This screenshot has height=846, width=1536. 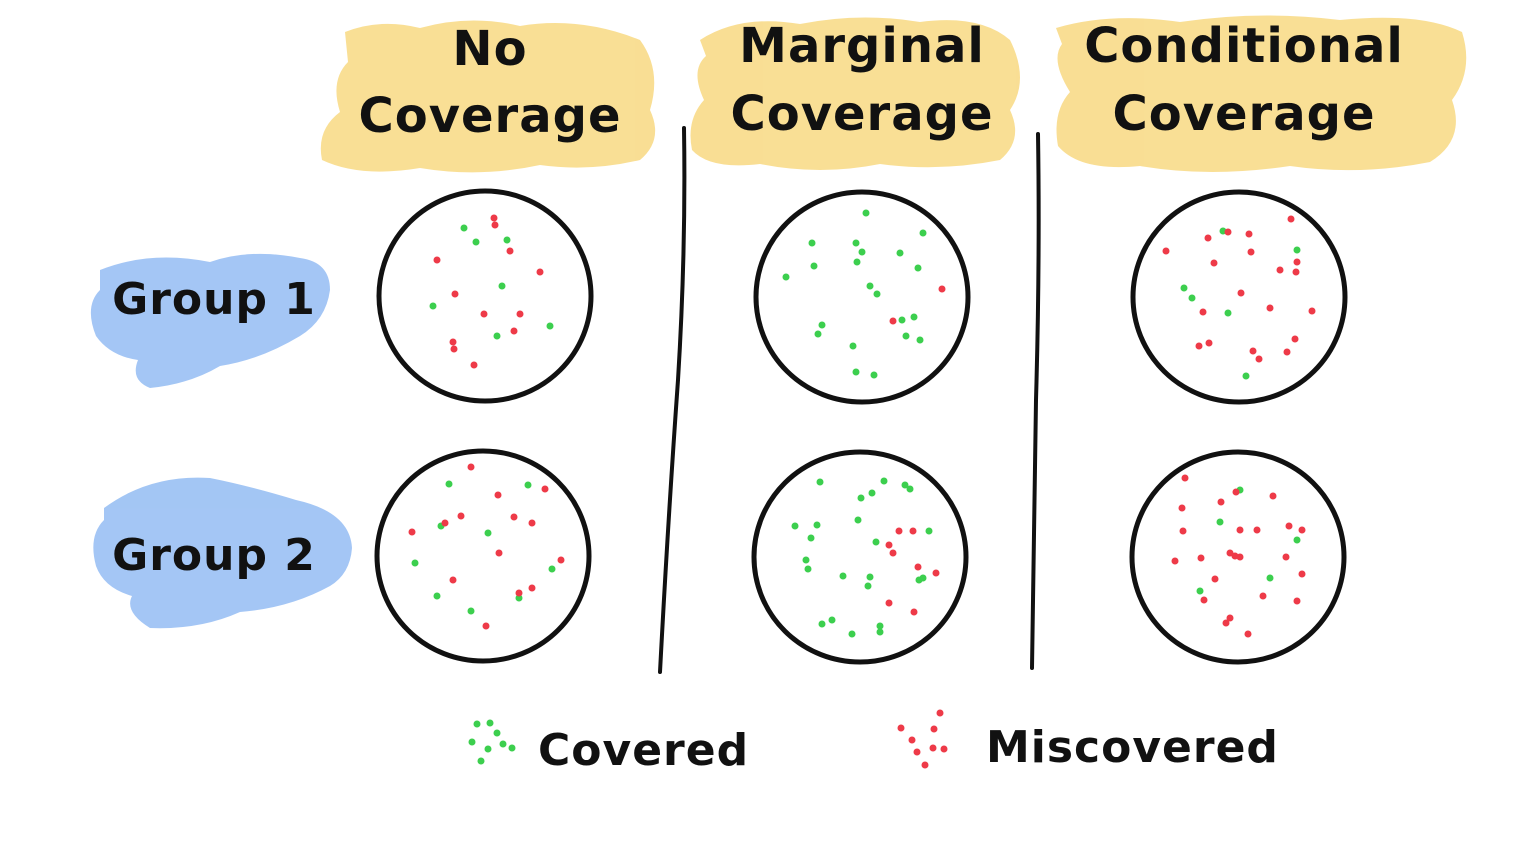 What do you see at coordinates (864, 294) in the screenshot?
I see `dots-group1-marginal-coverage` at bounding box center [864, 294].